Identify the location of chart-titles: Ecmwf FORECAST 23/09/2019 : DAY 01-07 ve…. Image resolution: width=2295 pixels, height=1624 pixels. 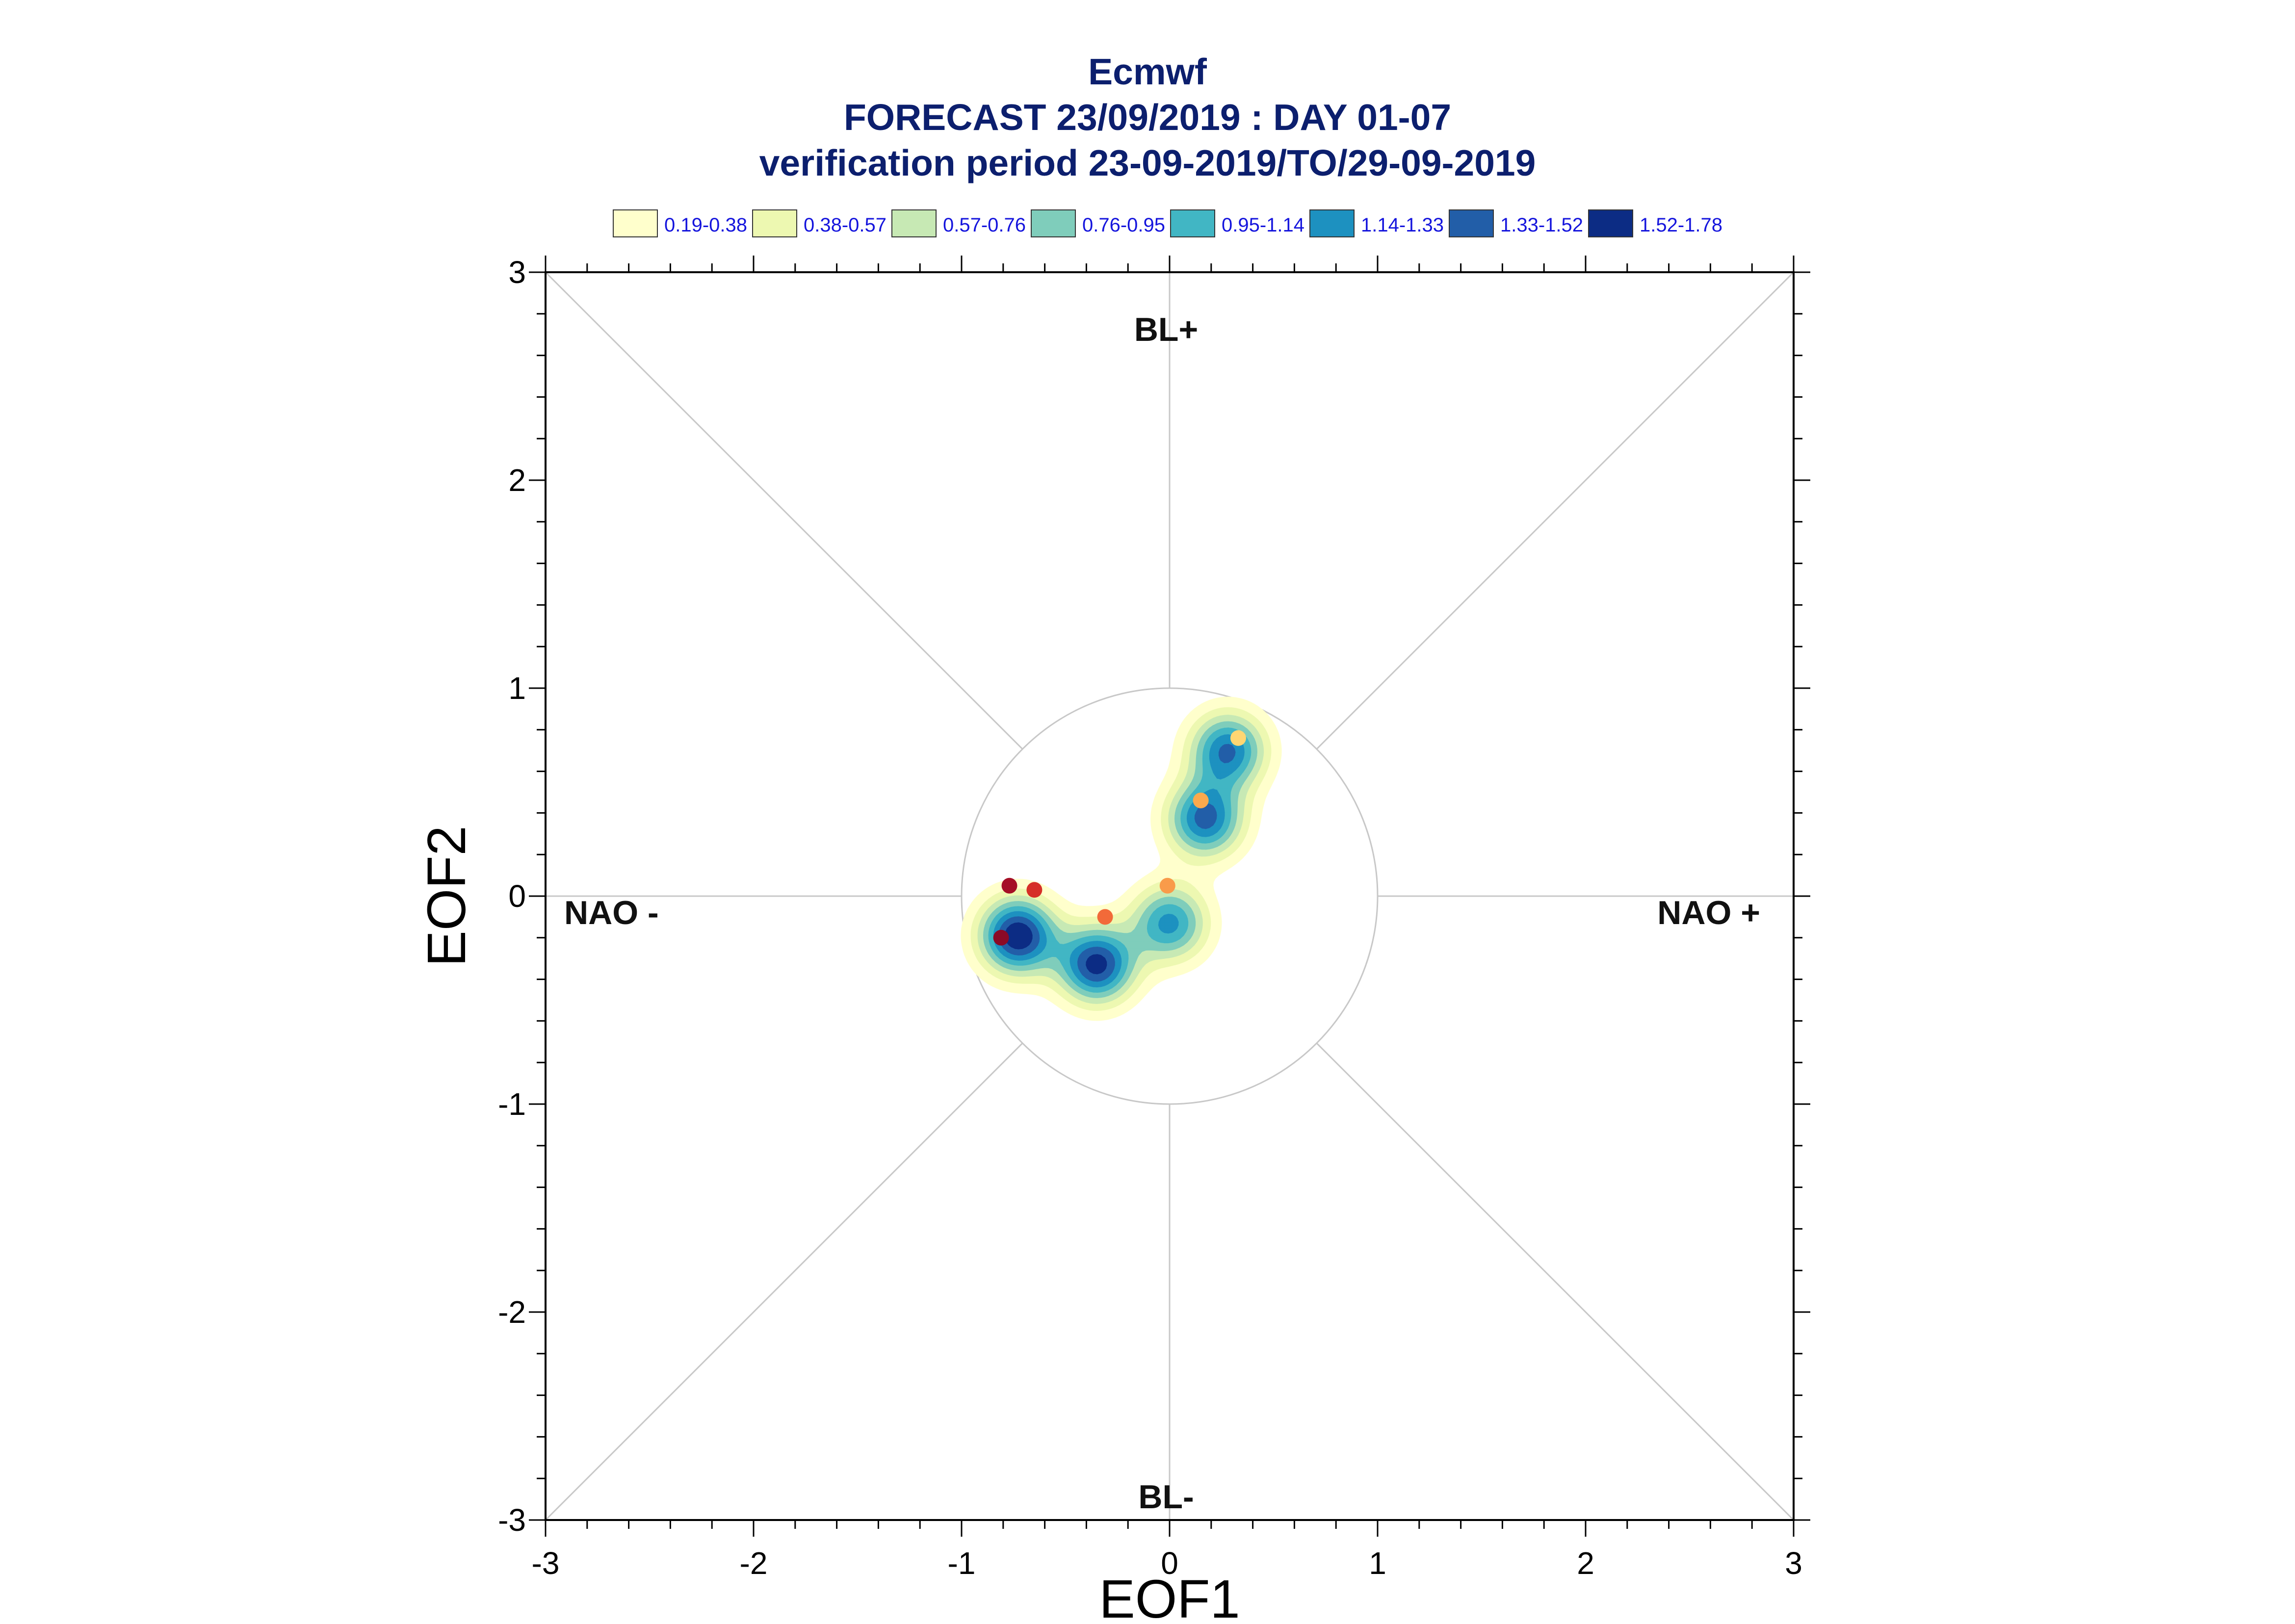
(1147, 117).